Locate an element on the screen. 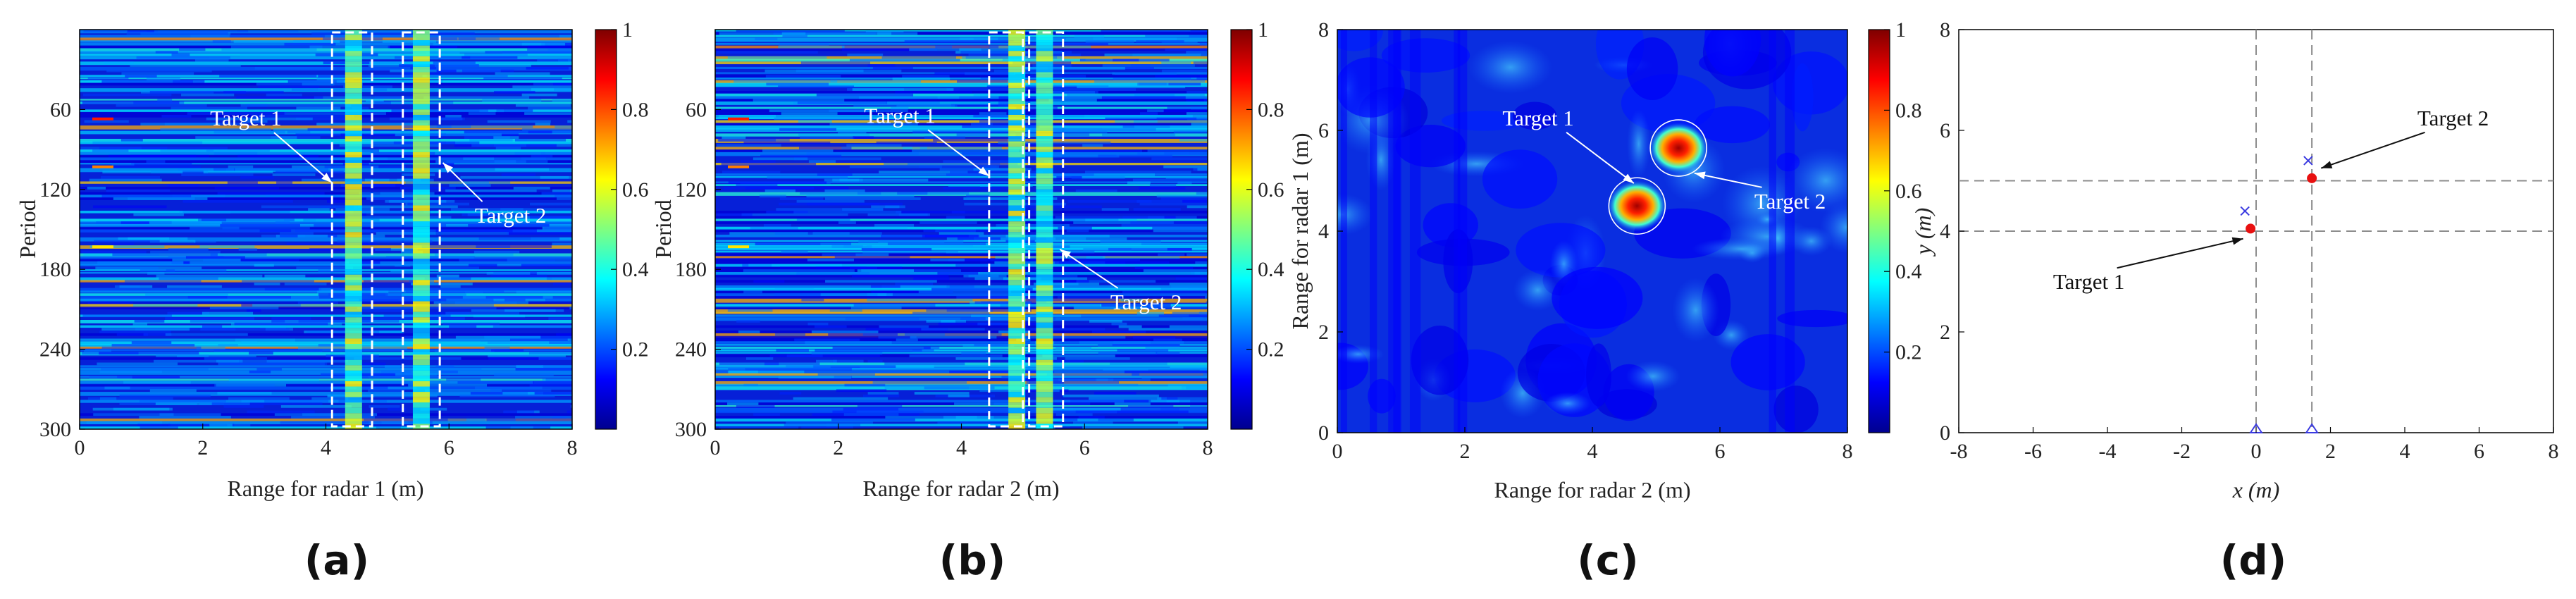 The width and height of the screenshot is (2576, 599). heatmap-peak is located at coordinates (1637, 206).